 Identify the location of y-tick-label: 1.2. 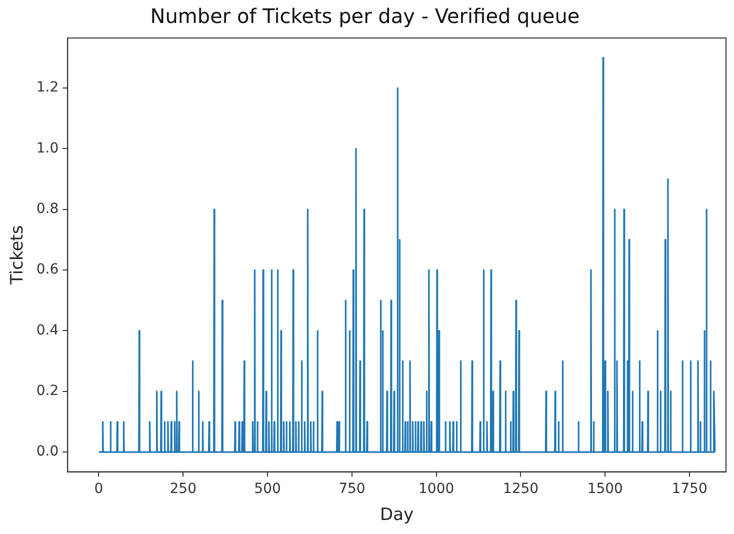
(47, 88).